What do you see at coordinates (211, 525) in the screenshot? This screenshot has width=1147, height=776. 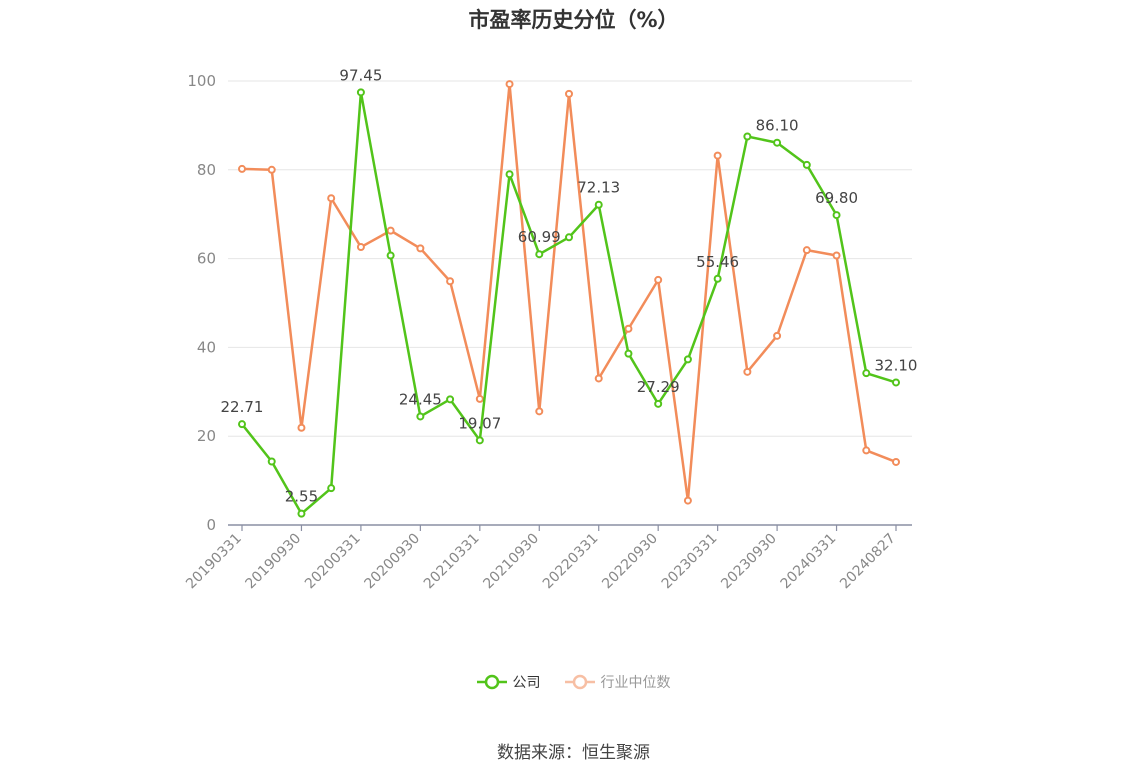 I see `y-tick-label: 0` at bounding box center [211, 525].